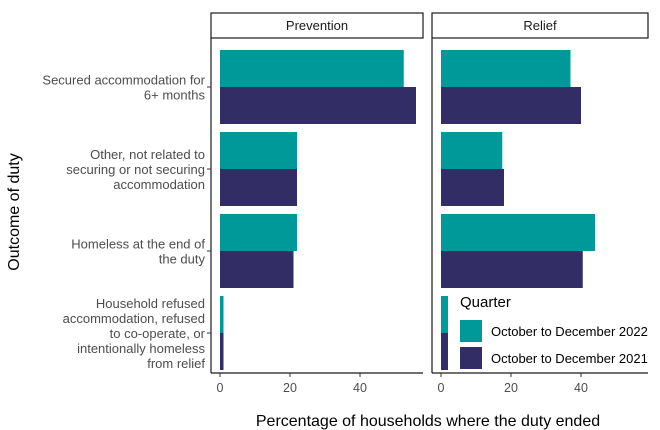 The image size is (660, 430). I want to click on panel-strip-relief, so click(540, 25).